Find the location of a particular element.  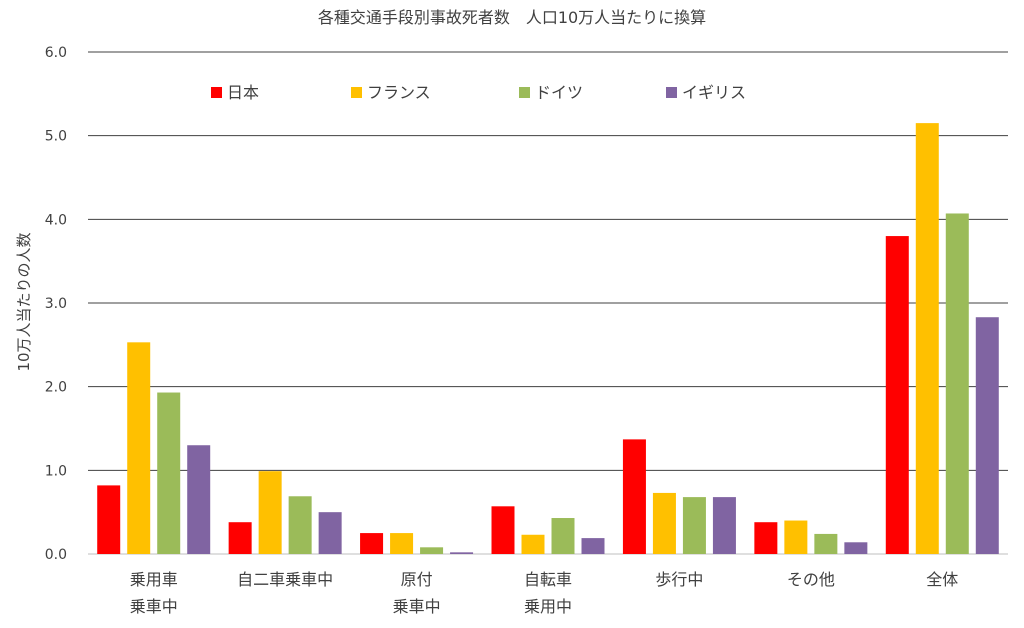

y-tick-label: 3.0 is located at coordinates (56, 304).